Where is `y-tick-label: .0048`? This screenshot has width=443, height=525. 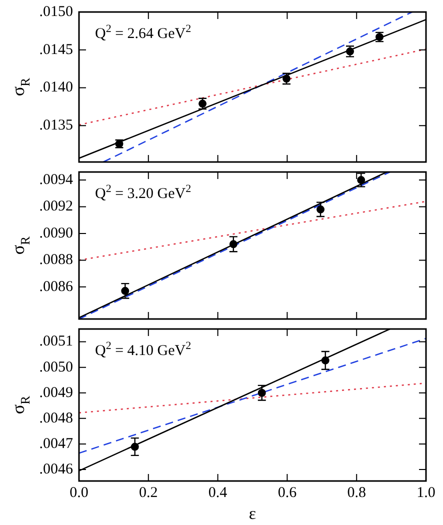
y-tick-label: .0048 is located at coordinates (56, 418).